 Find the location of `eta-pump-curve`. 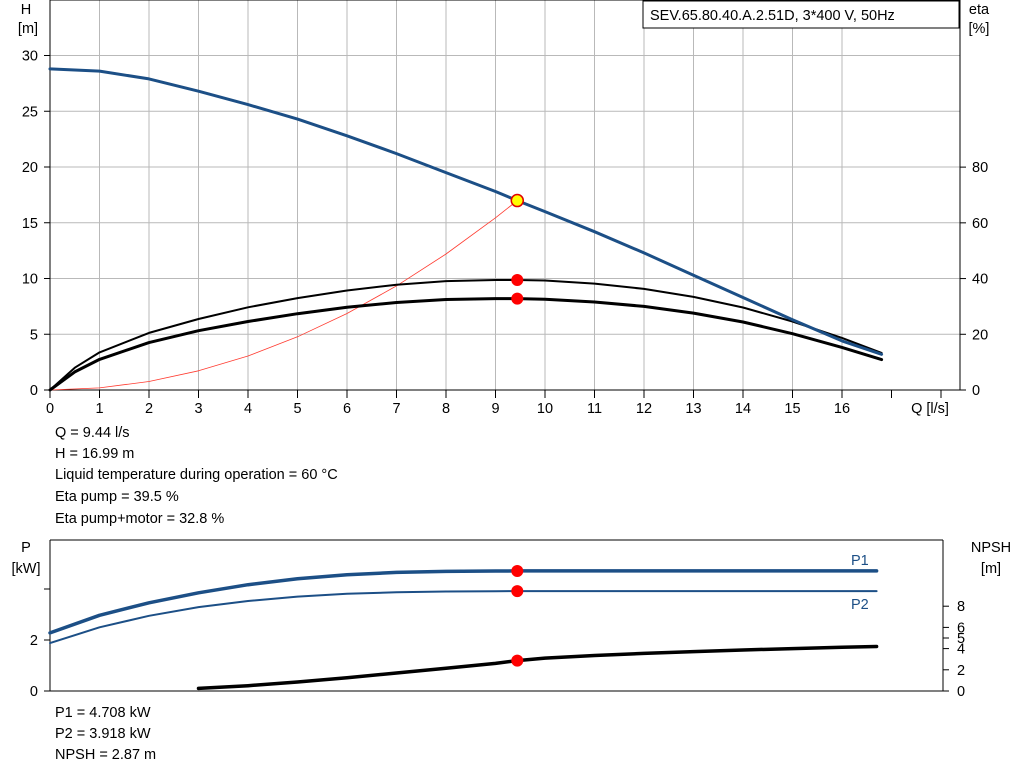

eta-pump-curve is located at coordinates (466, 335).